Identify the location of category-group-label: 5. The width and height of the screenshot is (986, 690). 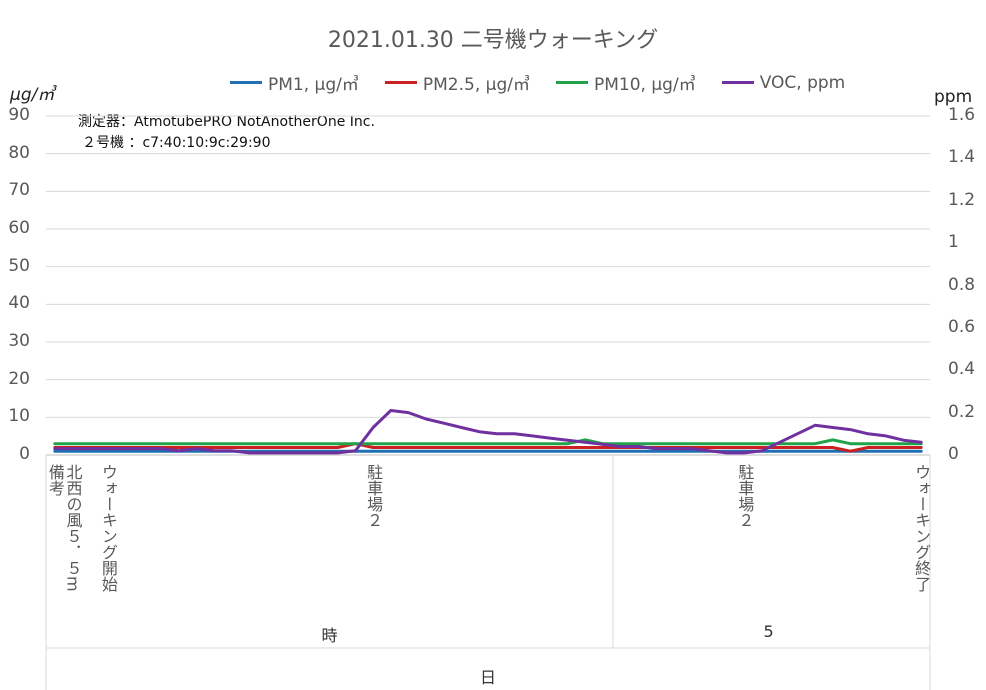
(768, 631).